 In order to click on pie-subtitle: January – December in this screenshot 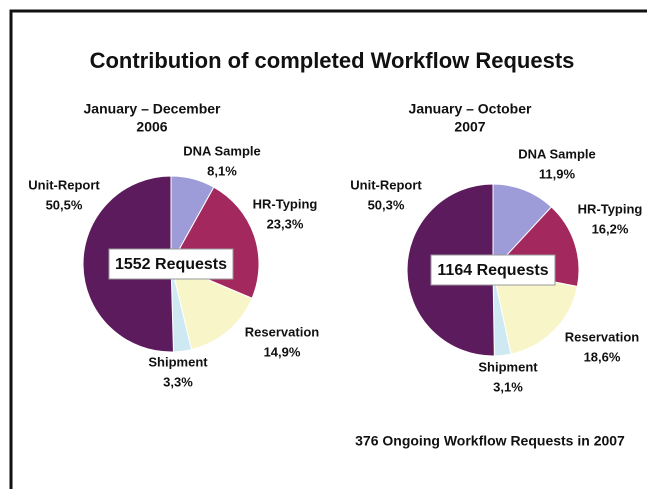, I will do `click(153, 109)`.